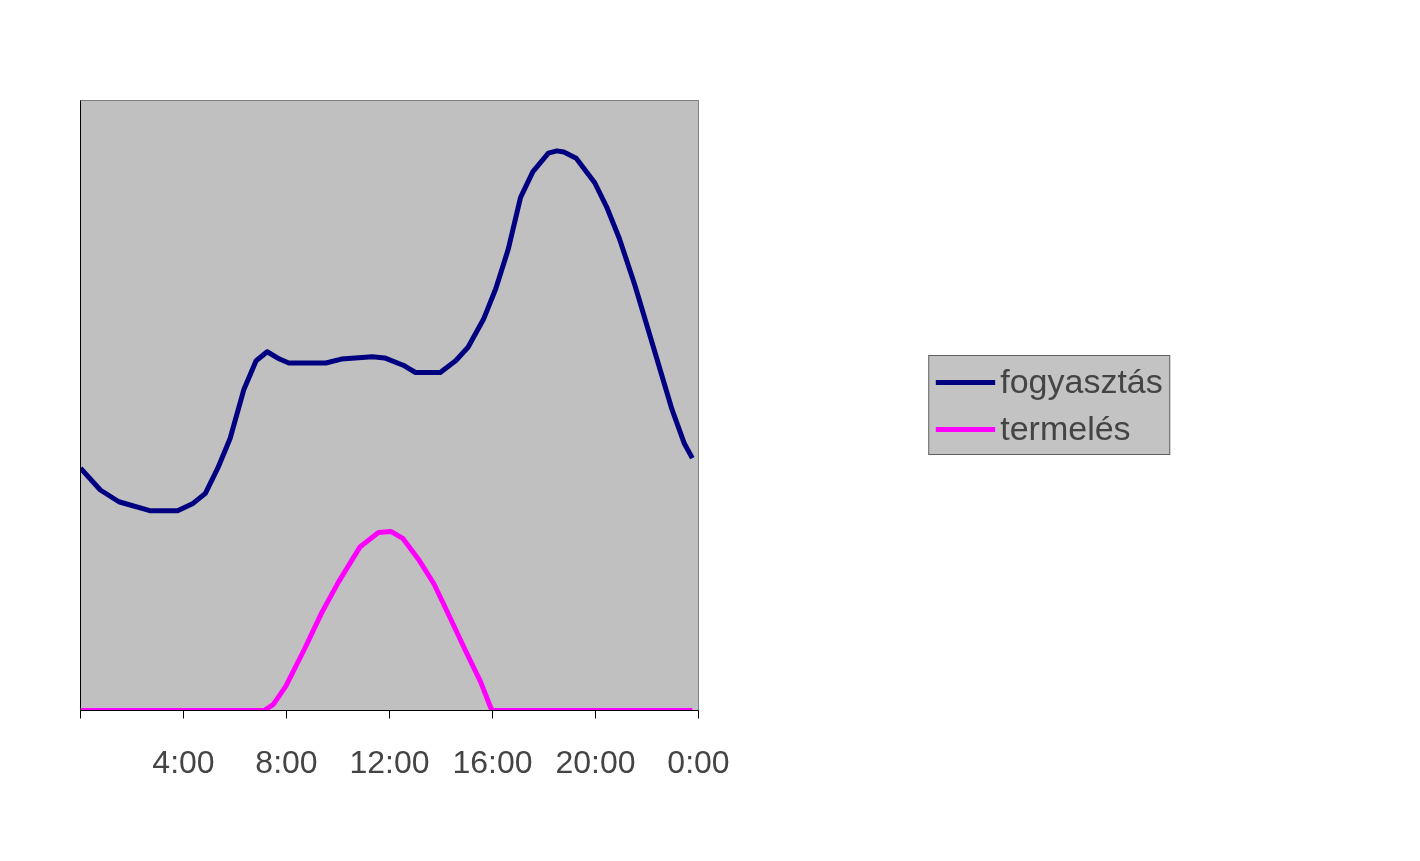 This screenshot has width=1420, height=861. Describe the element at coordinates (183, 761) in the screenshot. I see `x-tick-label: 4:00` at that location.